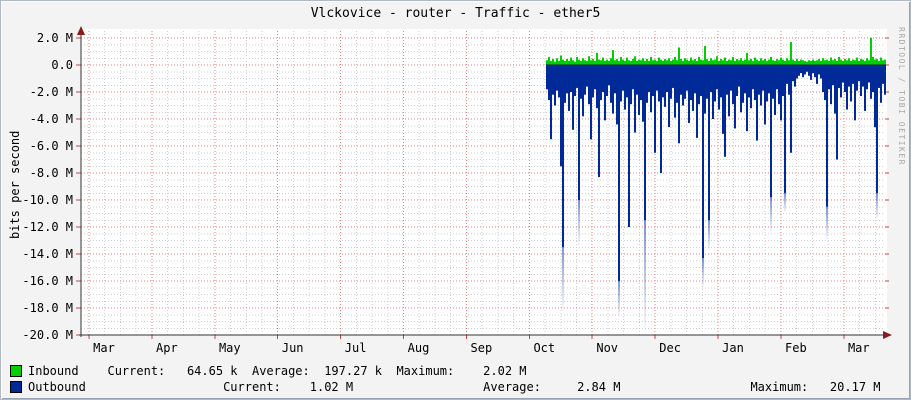  Describe the element at coordinates (47, 281) in the screenshot. I see `y-tick-label: -16.0 M` at that location.